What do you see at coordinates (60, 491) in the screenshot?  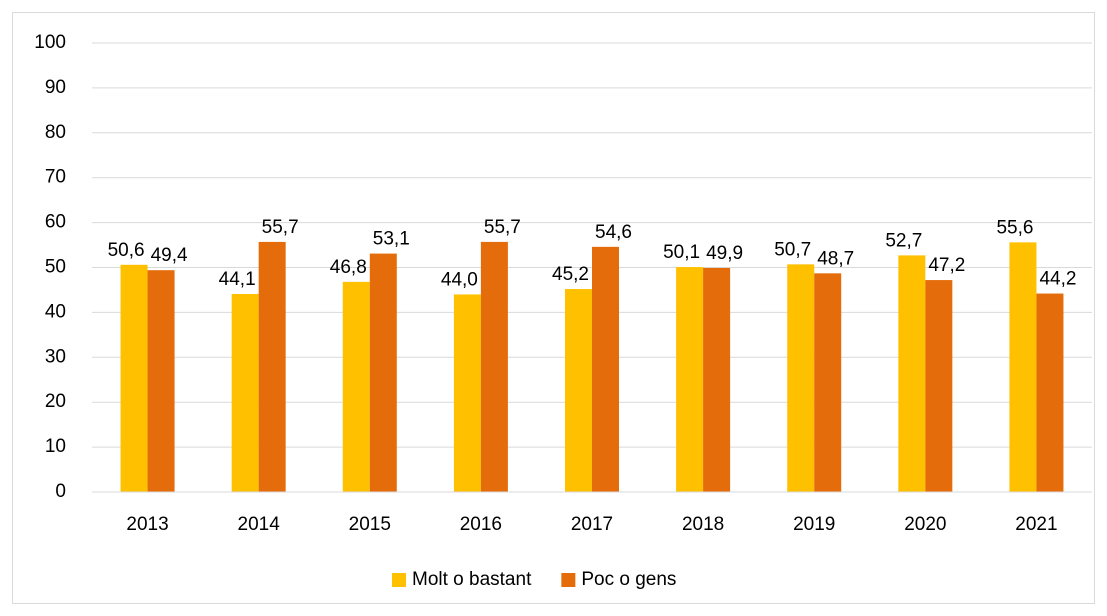 I see `y-tick-label: 0` at bounding box center [60, 491].